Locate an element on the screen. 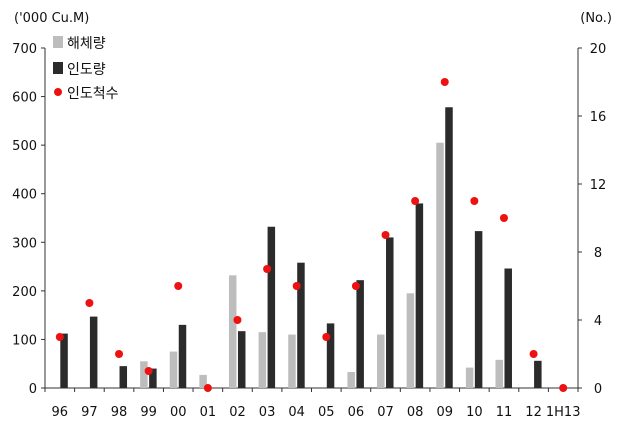 This screenshot has width=619, height=421. x-tick-label: 1H13 is located at coordinates (563, 412).